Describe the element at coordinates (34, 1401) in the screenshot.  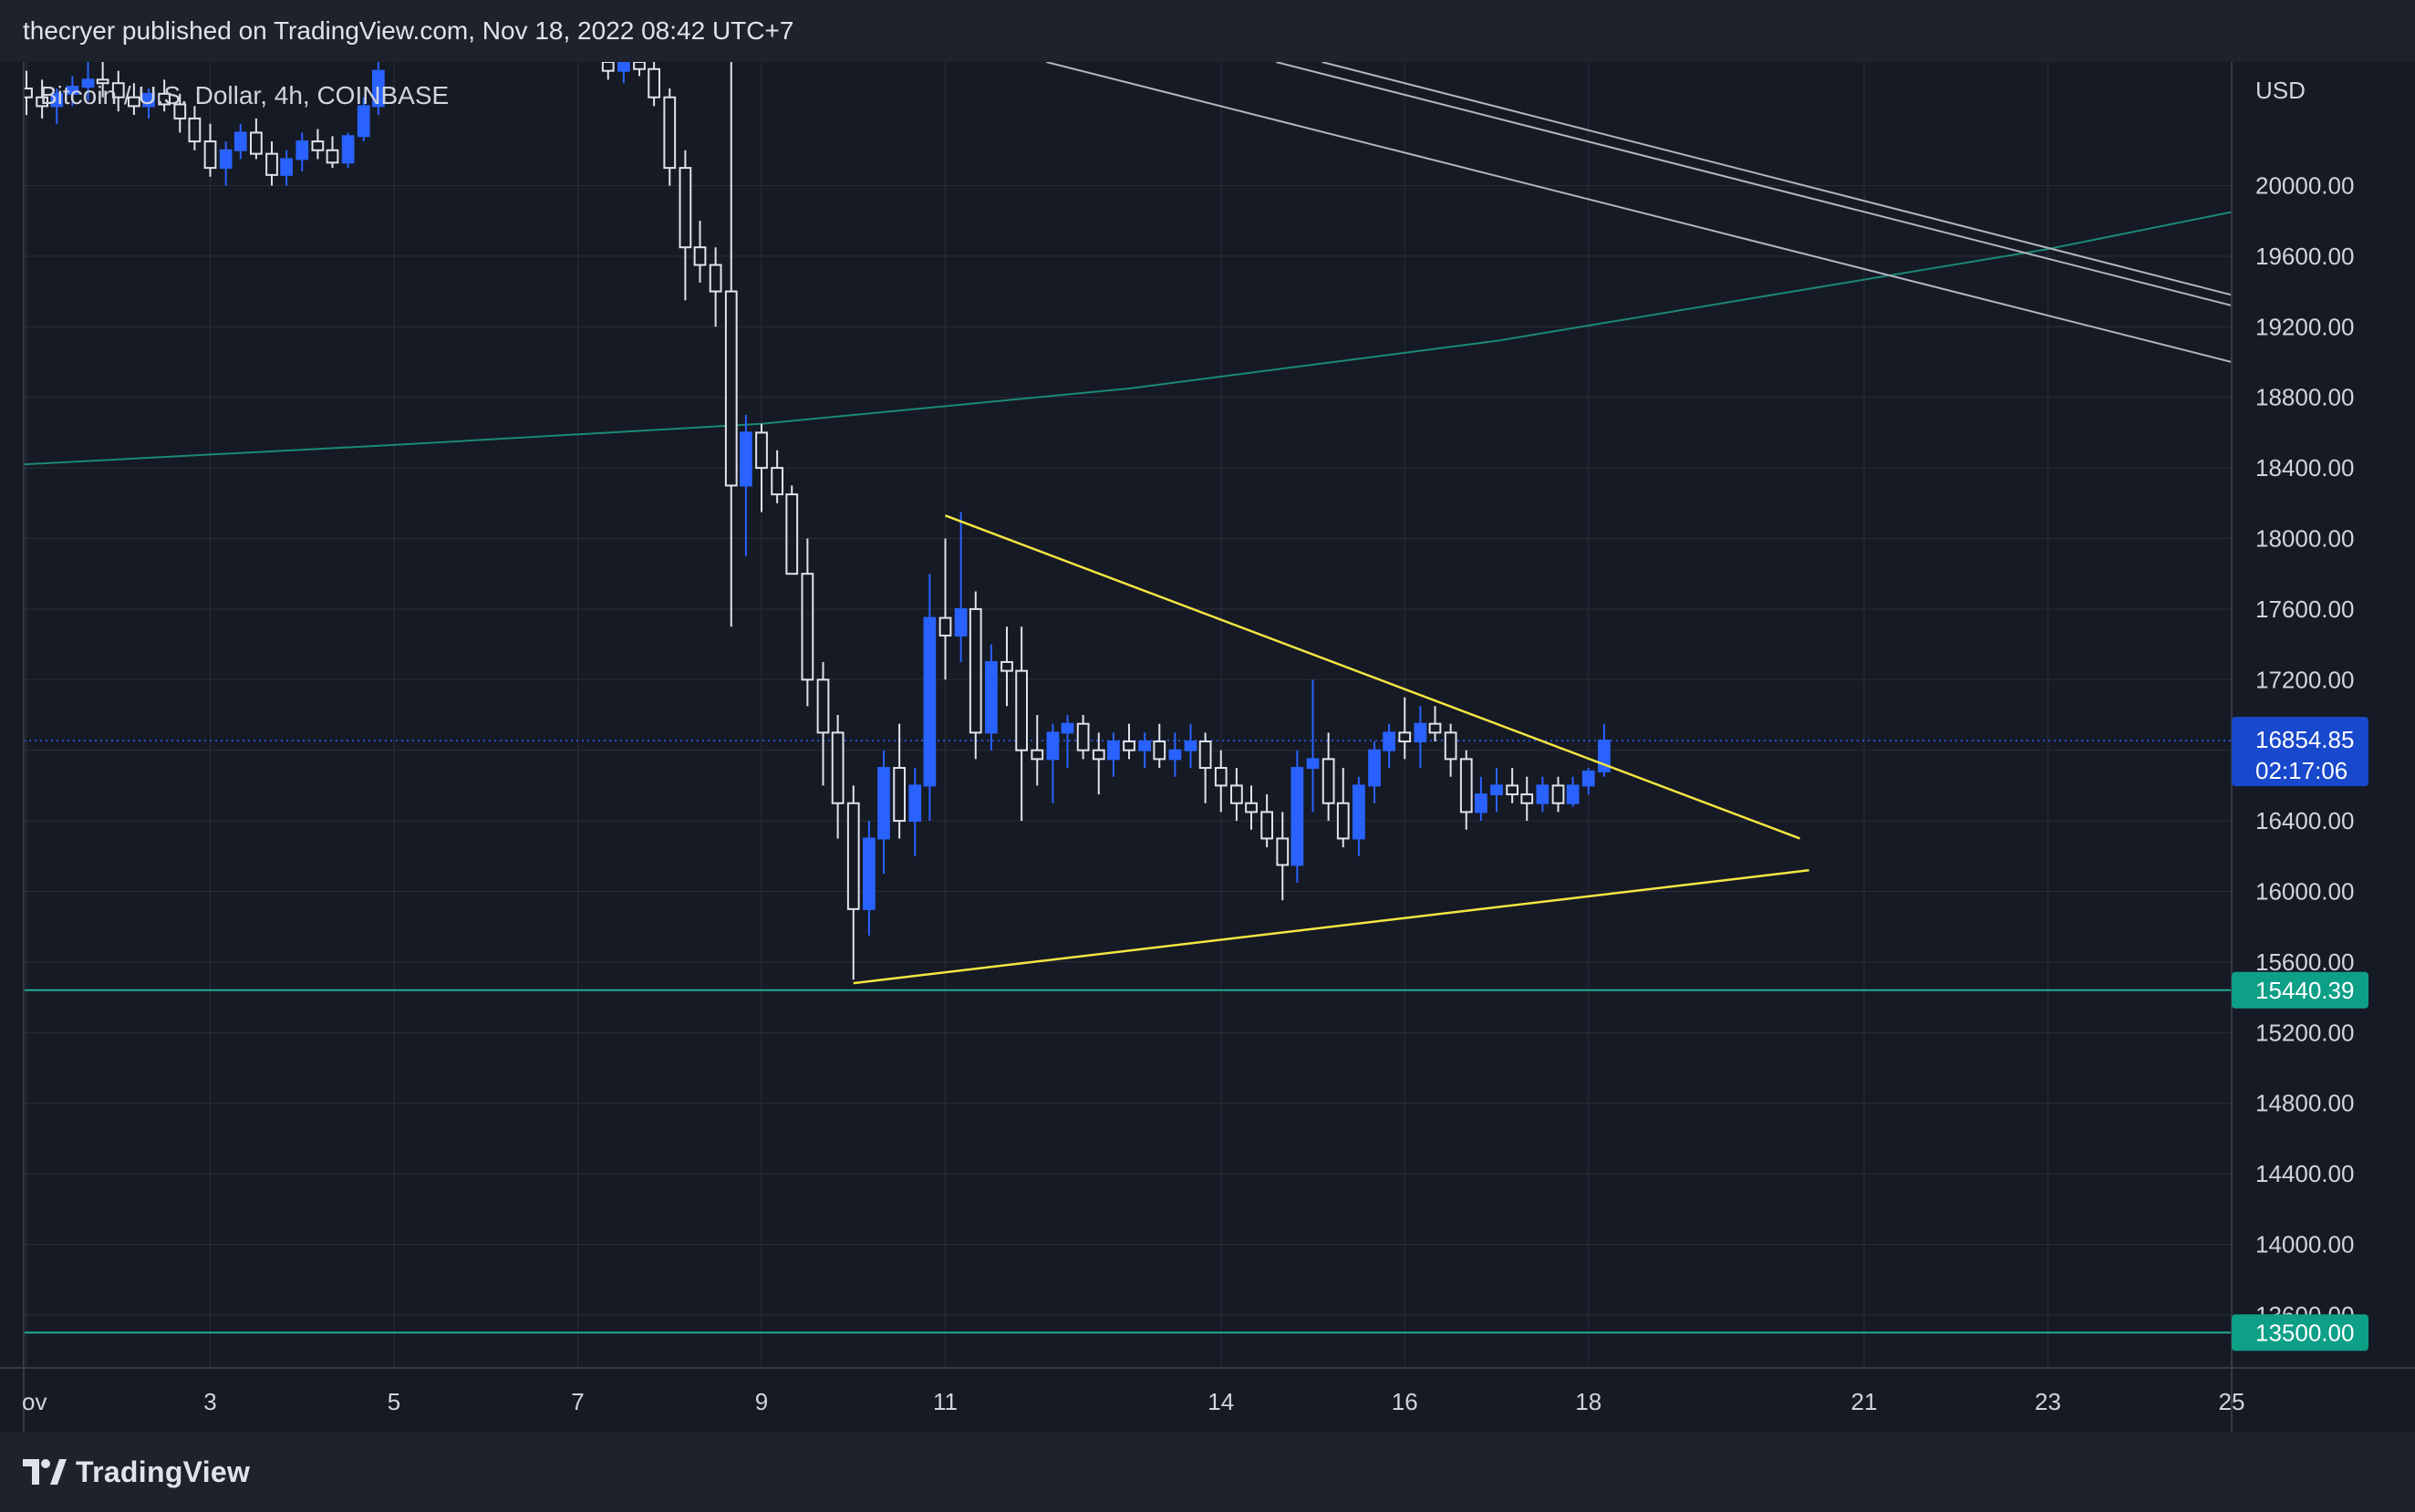
I see `x-tick-label-0: ov` at that location.